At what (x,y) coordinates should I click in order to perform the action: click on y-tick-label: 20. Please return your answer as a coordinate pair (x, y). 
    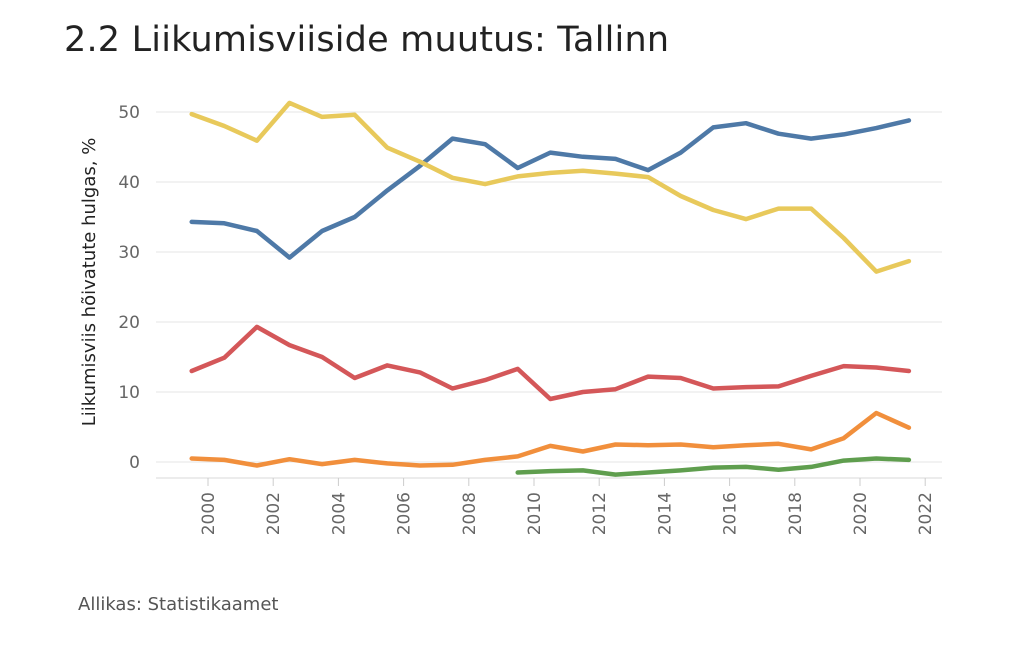
    Looking at the image, I should click on (129, 323).